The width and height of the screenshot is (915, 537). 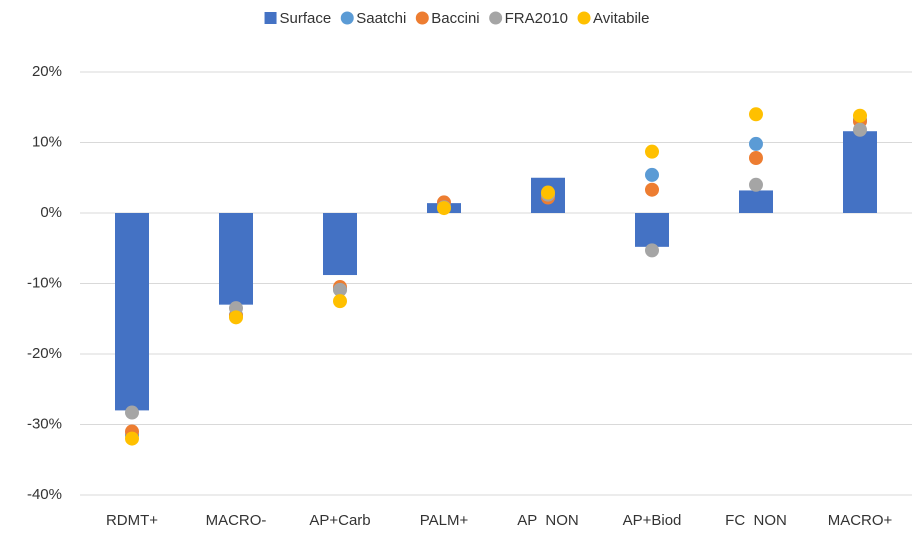 What do you see at coordinates (652, 520) in the screenshot?
I see `x-tick-label: AP+Biod` at bounding box center [652, 520].